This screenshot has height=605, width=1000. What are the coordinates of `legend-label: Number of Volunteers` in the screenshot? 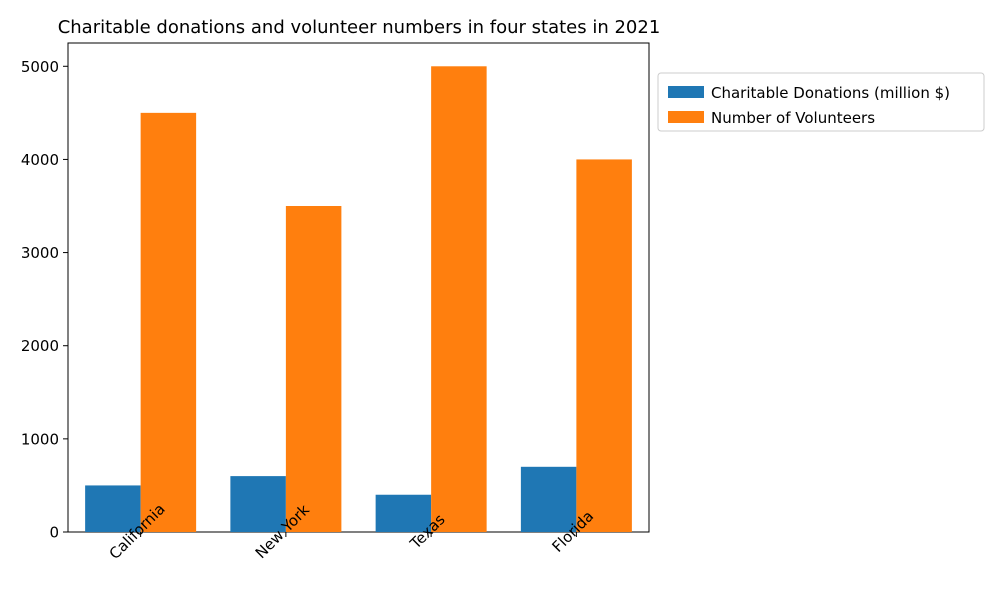 It's located at (793, 118).